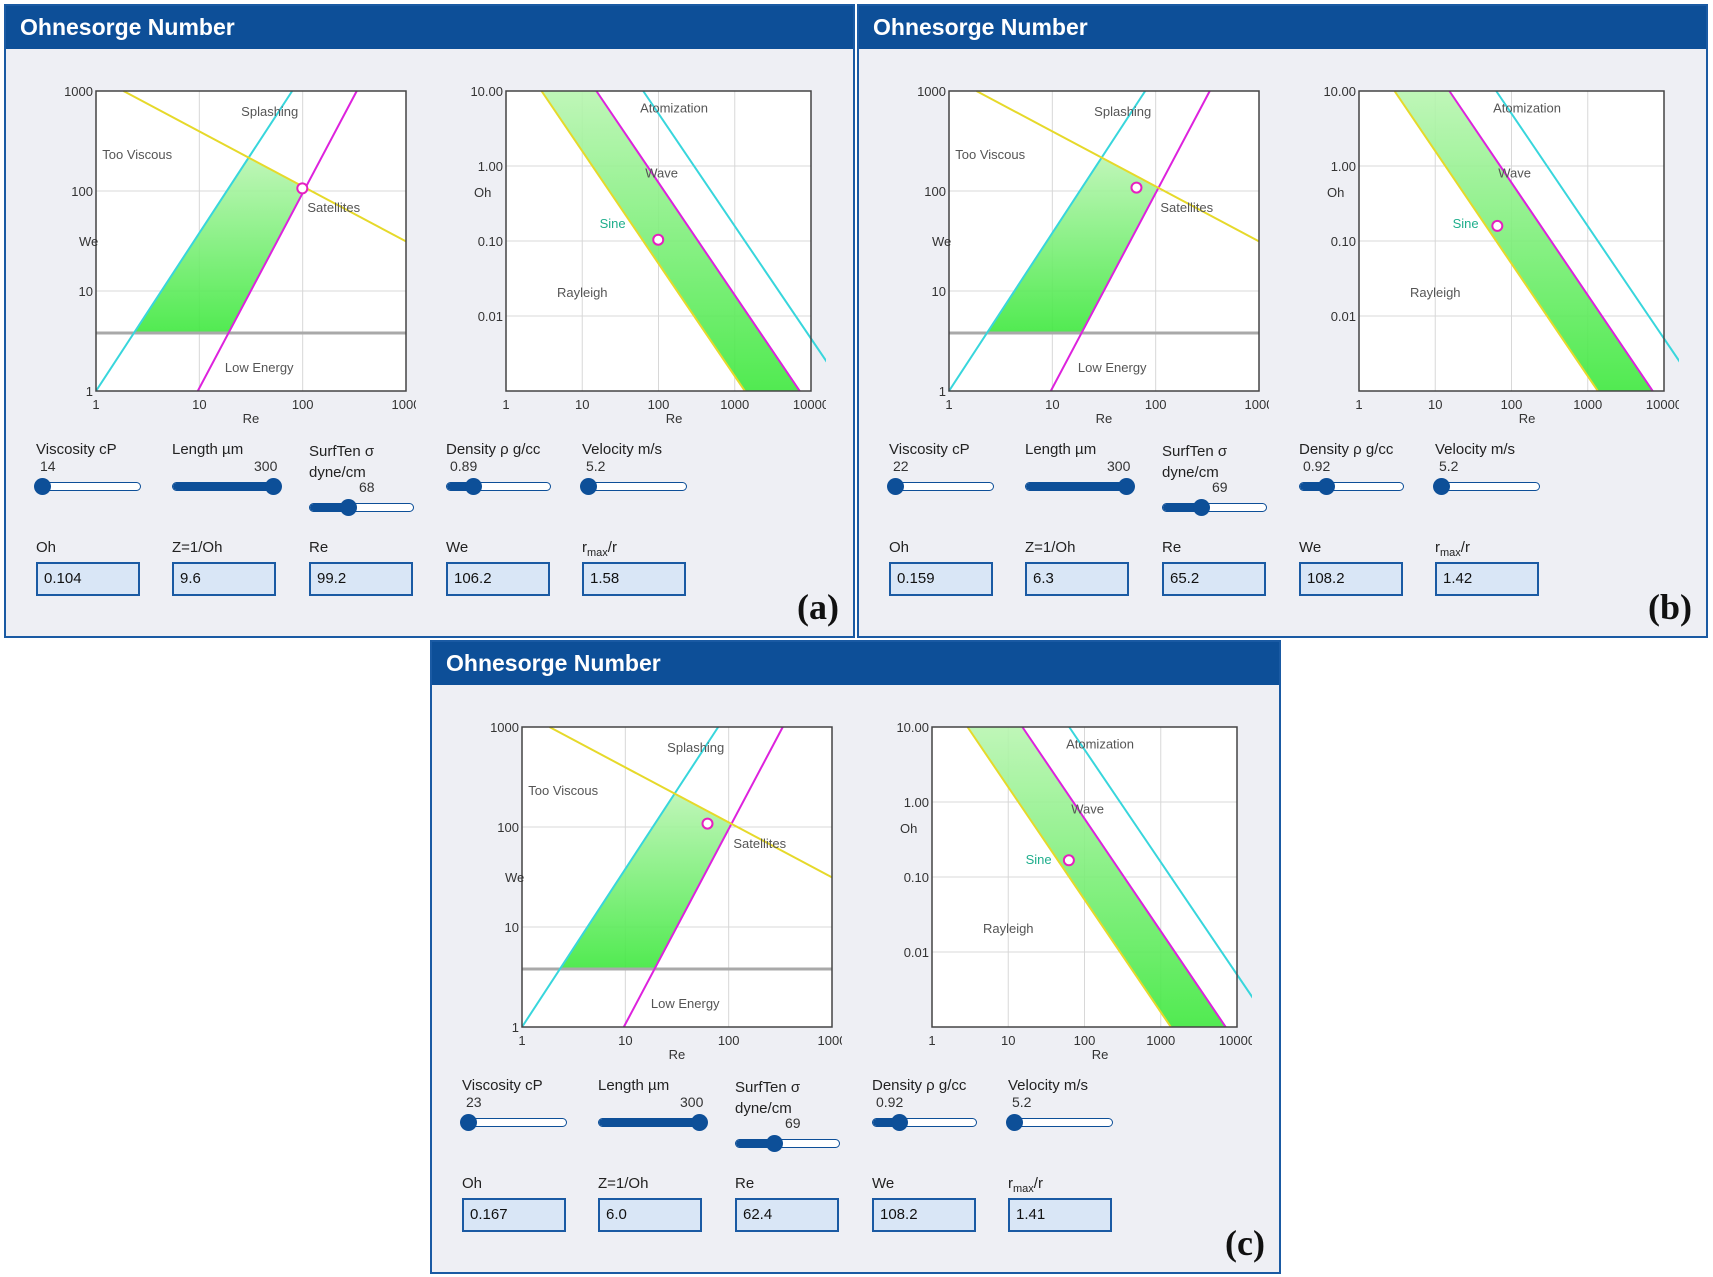  What do you see at coordinates (1587, 226) in the screenshot?
I see `atomization-line` at bounding box center [1587, 226].